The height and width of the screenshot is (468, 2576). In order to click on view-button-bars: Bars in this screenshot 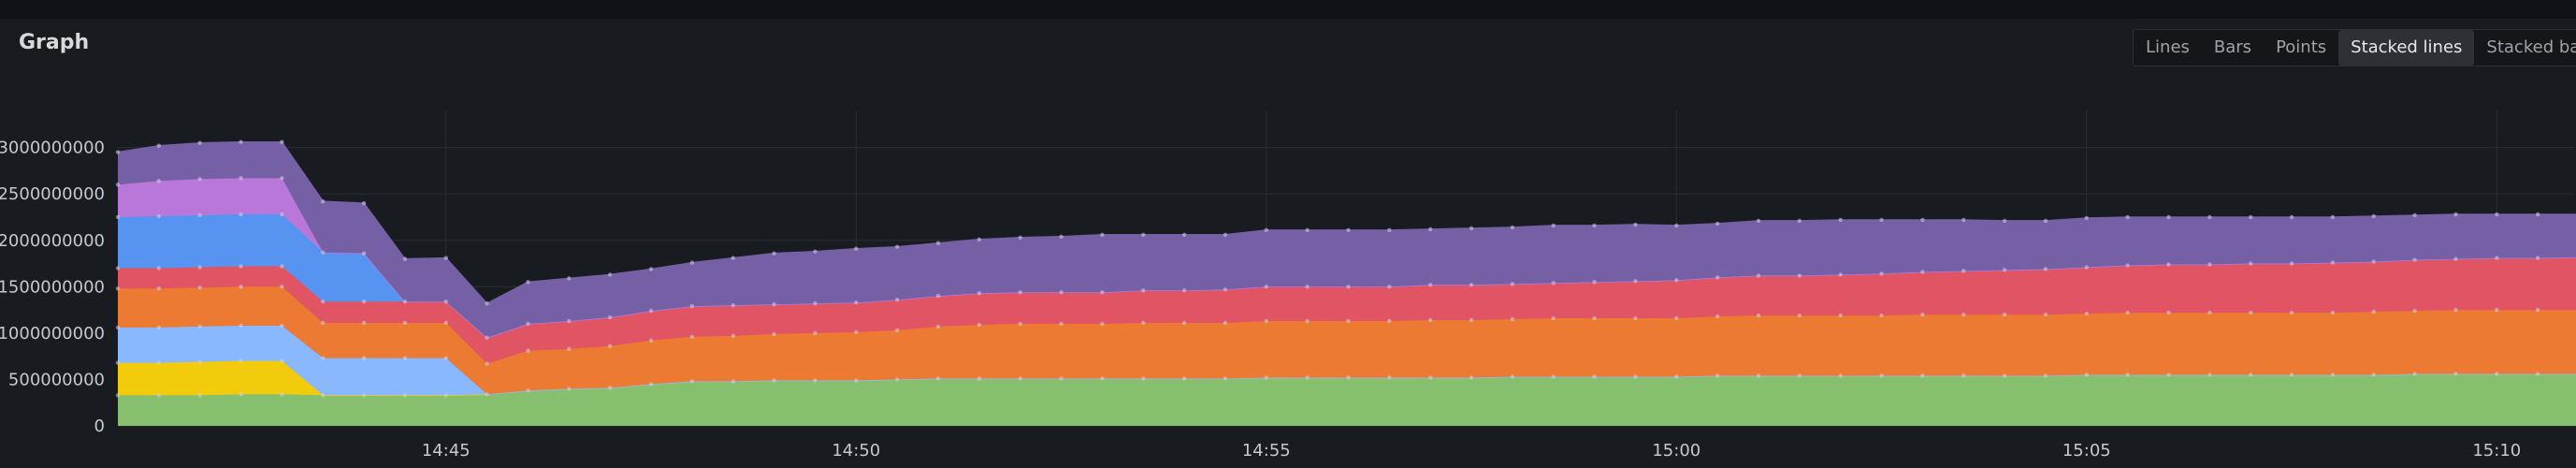, I will do `click(2232, 47)`.